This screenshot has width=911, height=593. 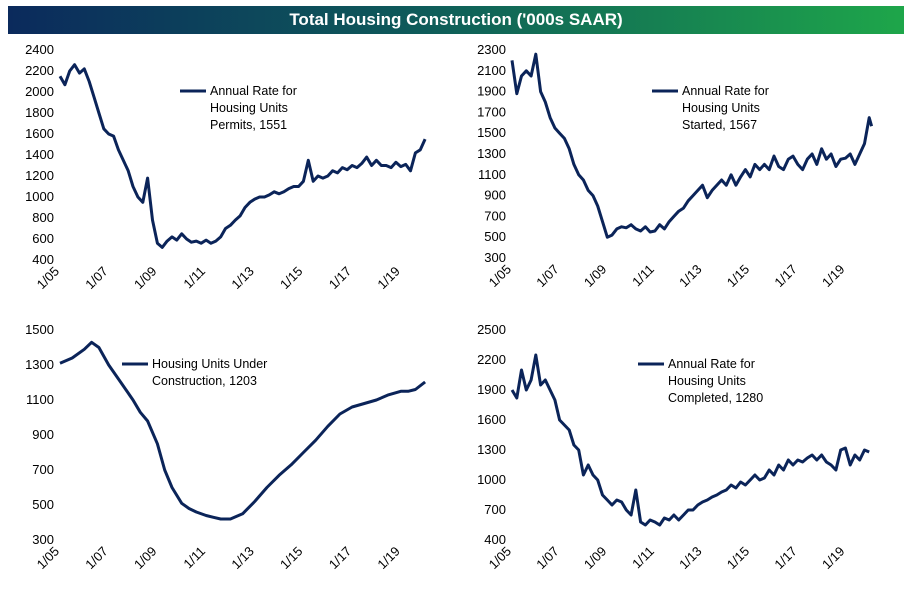 I want to click on y-tick-label: 2100, so click(x=491, y=70).